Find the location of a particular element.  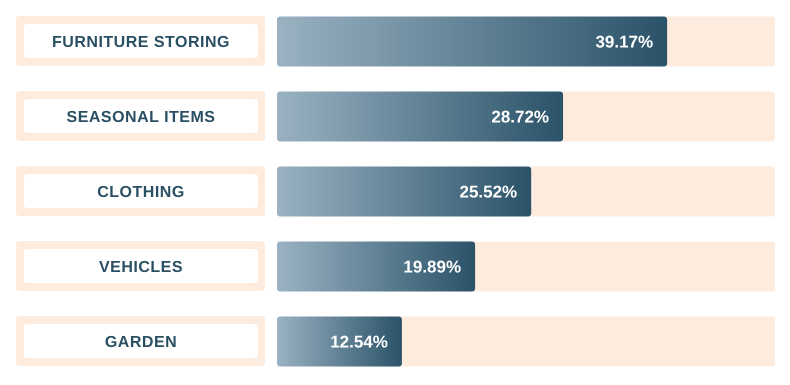

y-tick-label: SEASONAL ITEMS is located at coordinates (141, 117).